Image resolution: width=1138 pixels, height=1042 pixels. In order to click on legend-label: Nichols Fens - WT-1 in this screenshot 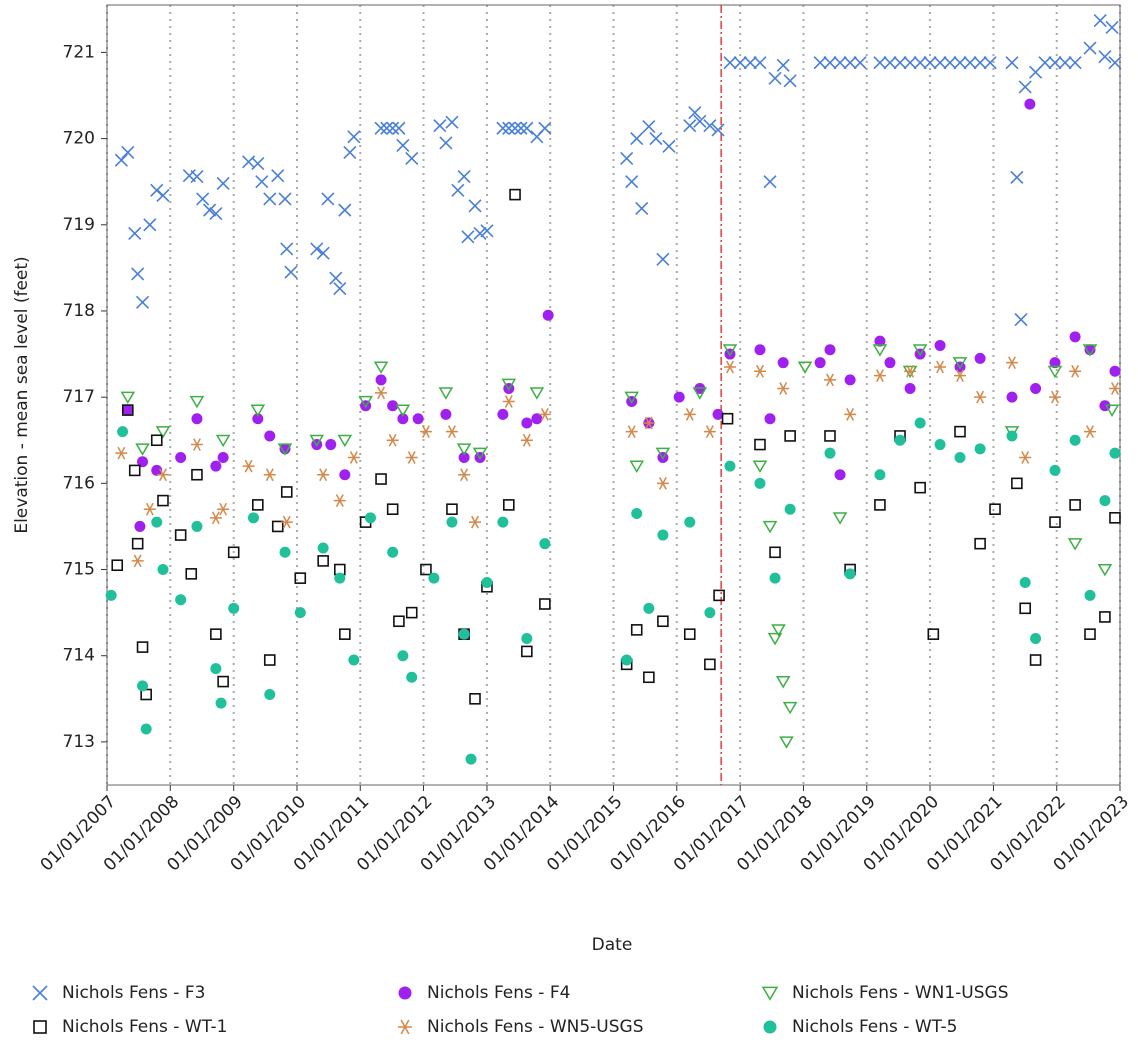, I will do `click(144, 1027)`.